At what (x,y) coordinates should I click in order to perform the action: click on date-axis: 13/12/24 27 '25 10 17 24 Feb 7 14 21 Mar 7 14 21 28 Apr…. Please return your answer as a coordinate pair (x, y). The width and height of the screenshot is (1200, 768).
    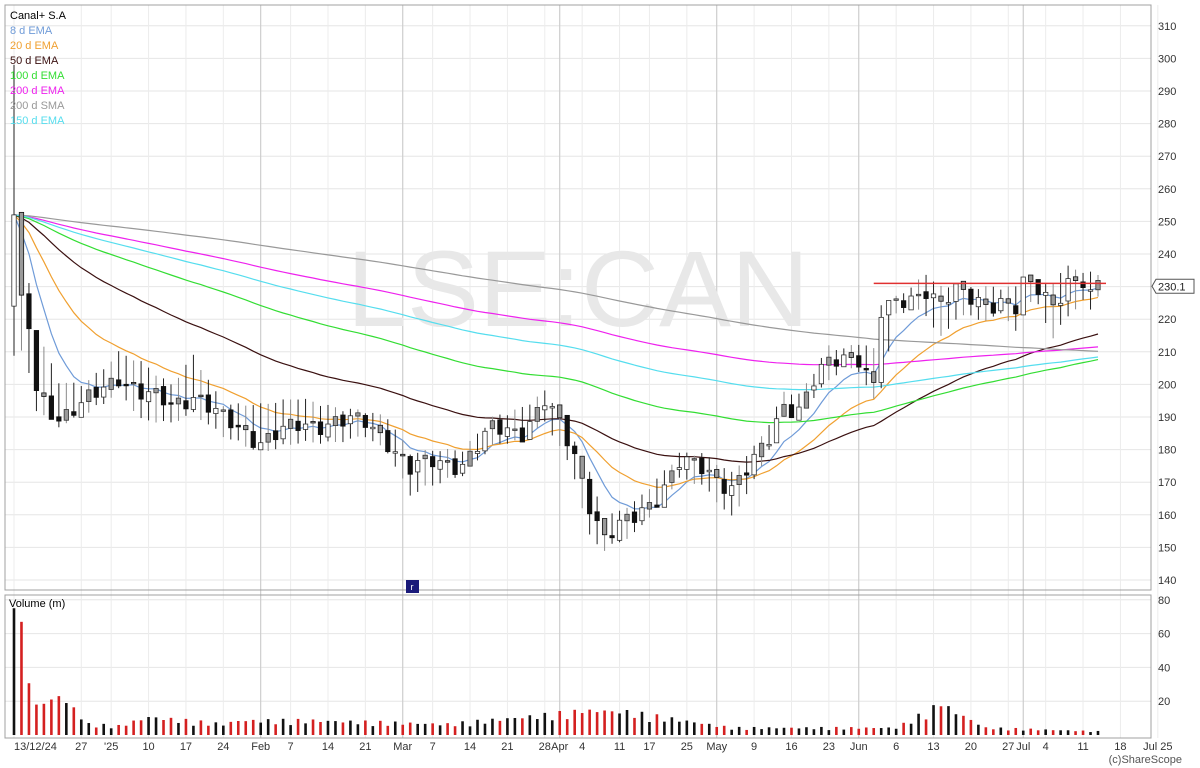
    Looking at the image, I should click on (593, 747).